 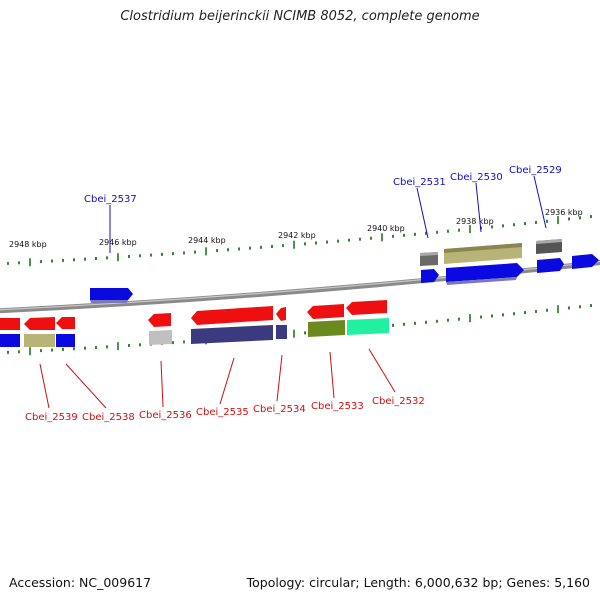 I want to click on scale-ticks-top, so click(x=299, y=241).